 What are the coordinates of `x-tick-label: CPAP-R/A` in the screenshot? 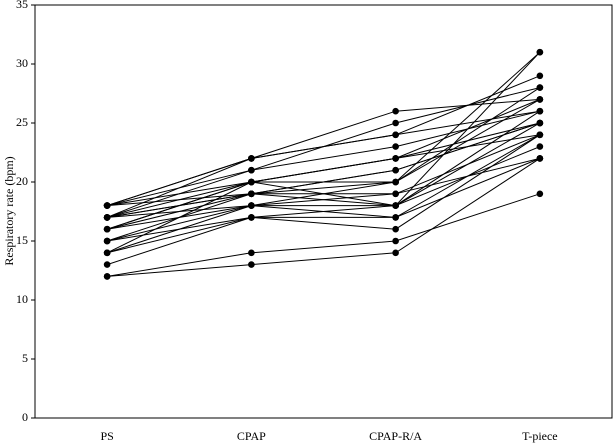 It's located at (395, 436).